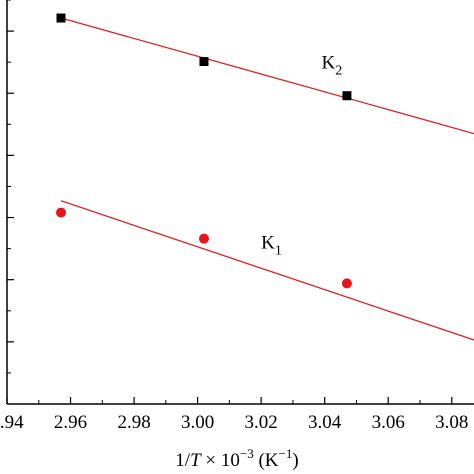 Image resolution: width=474 pixels, height=474 pixels. What do you see at coordinates (183, 460) in the screenshot?
I see `x-label-part: 1/` at bounding box center [183, 460].